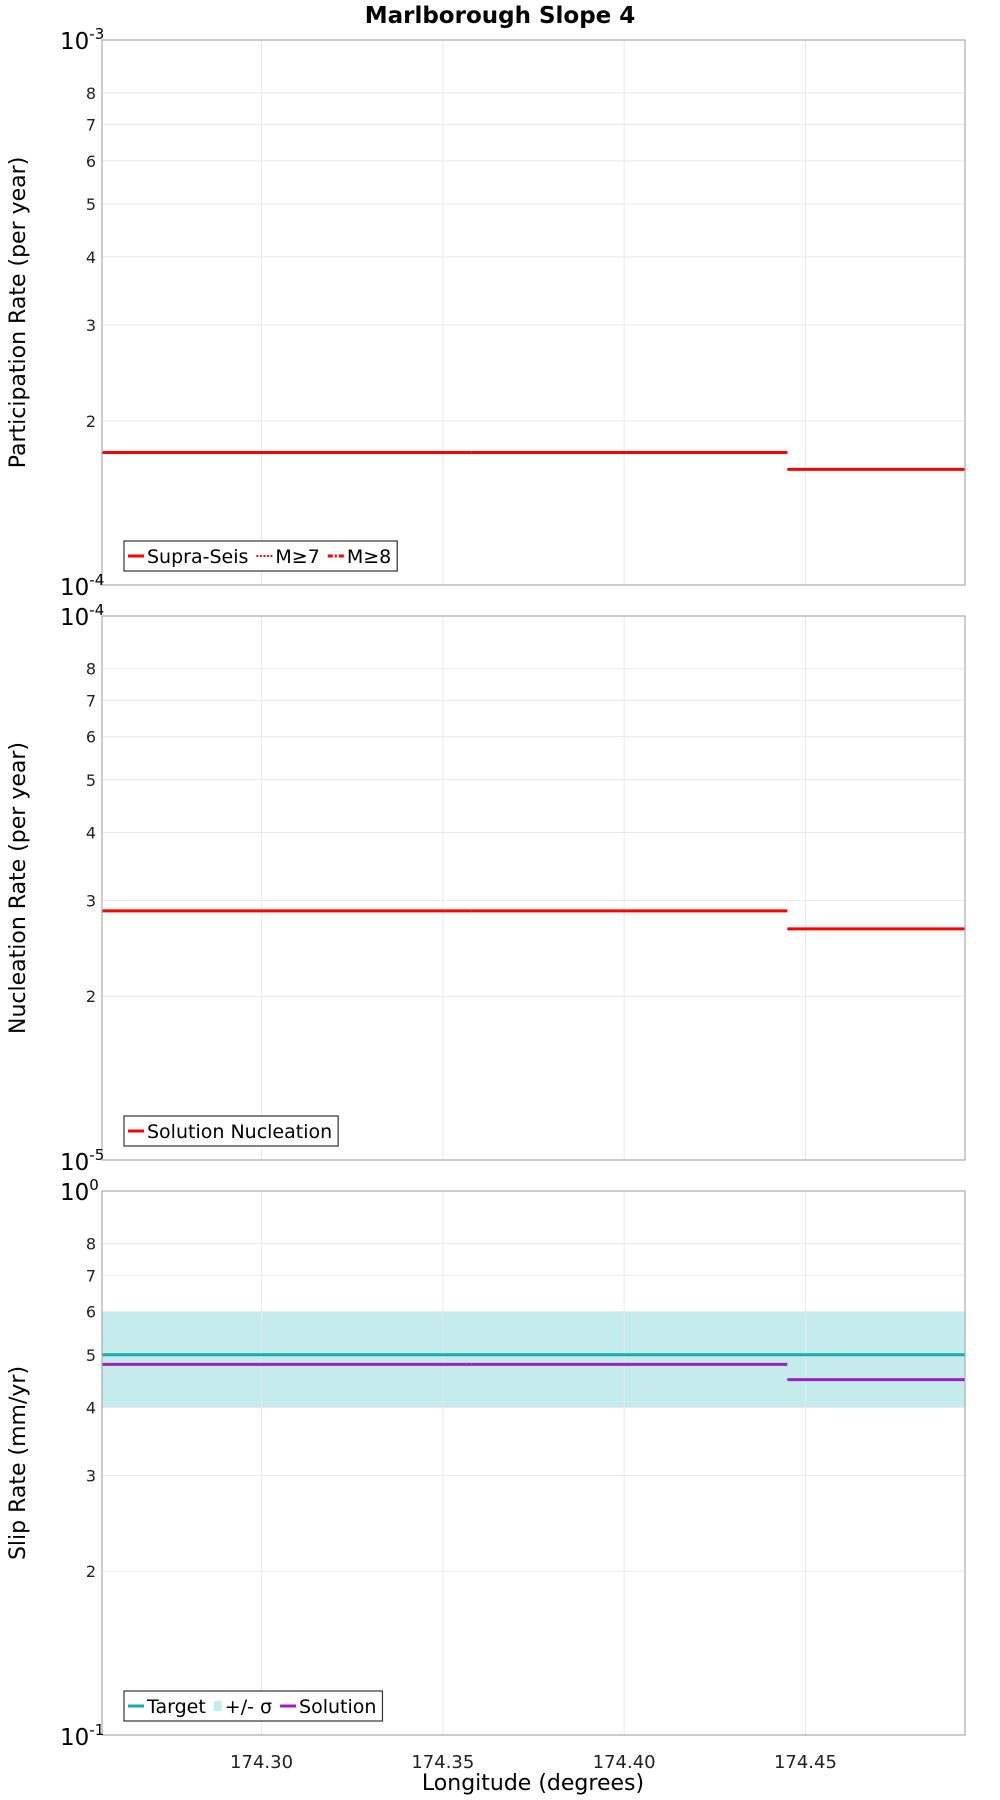  Describe the element at coordinates (18, 888) in the screenshot. I see `panel-2-y-axis-label: Nucleation Rate (per year)` at that location.